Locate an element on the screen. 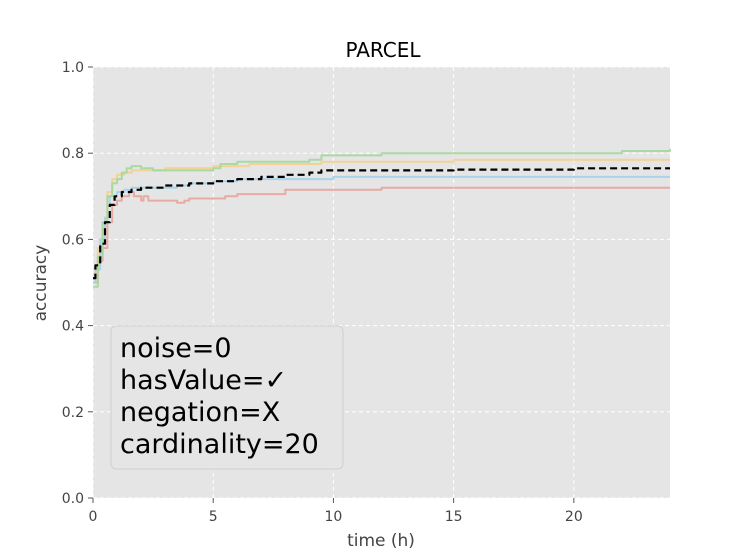 The image size is (747, 560). x-tick-label: 0 is located at coordinates (93, 517).